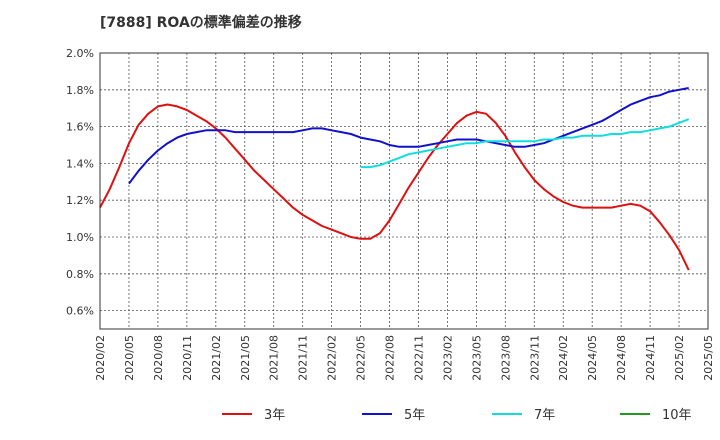 The image size is (720, 440). Describe the element at coordinates (80, 200) in the screenshot. I see `y-tick-label: 1.2%` at that location.